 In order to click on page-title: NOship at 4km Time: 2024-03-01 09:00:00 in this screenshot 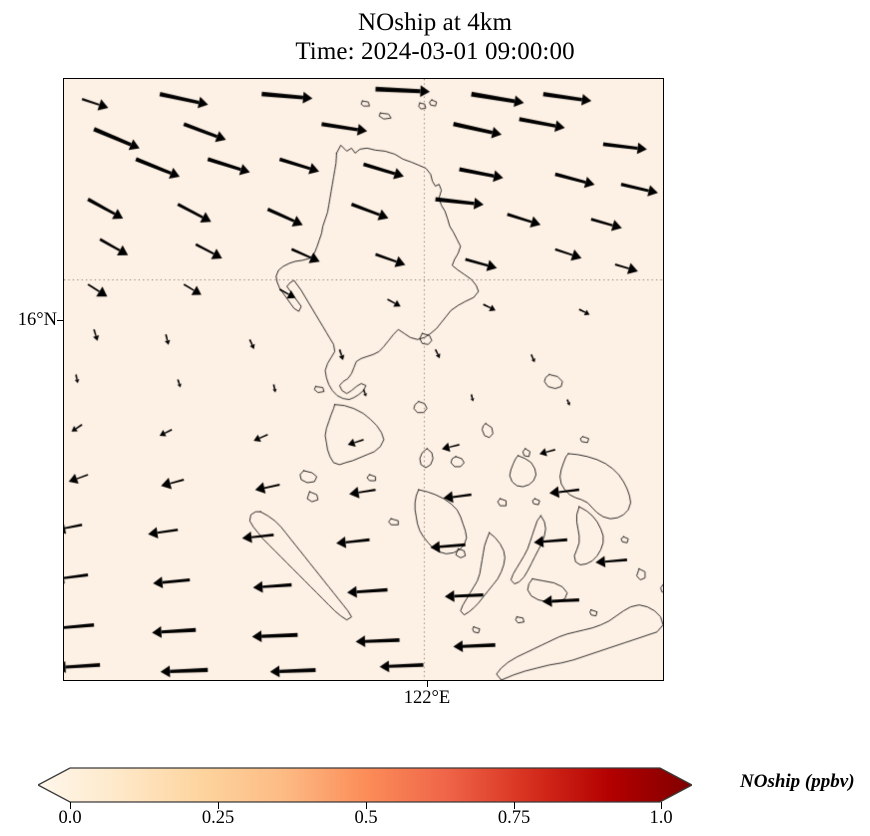, I will do `click(435, 37)`.